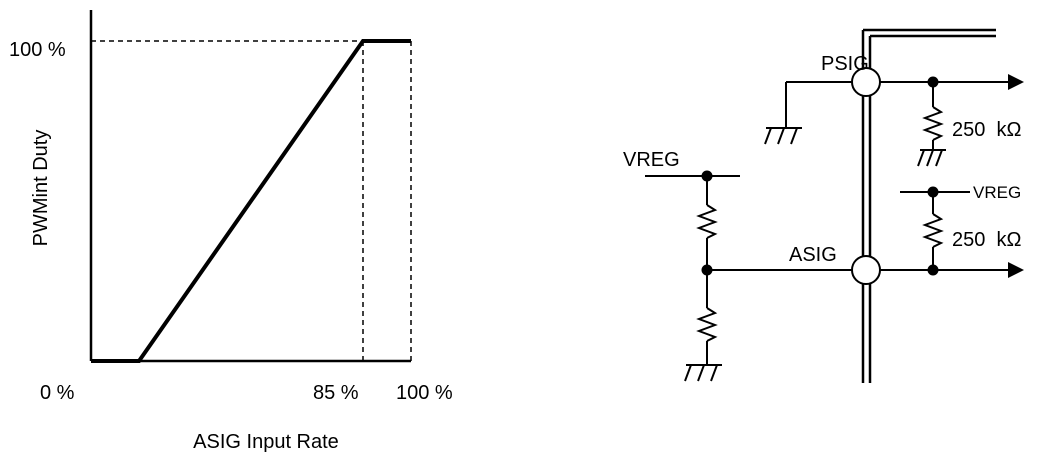 This screenshot has width=1046, height=453. Describe the element at coordinates (266, 442) in the screenshot. I see `x-axis-title: ASIG Input Rate` at that location.